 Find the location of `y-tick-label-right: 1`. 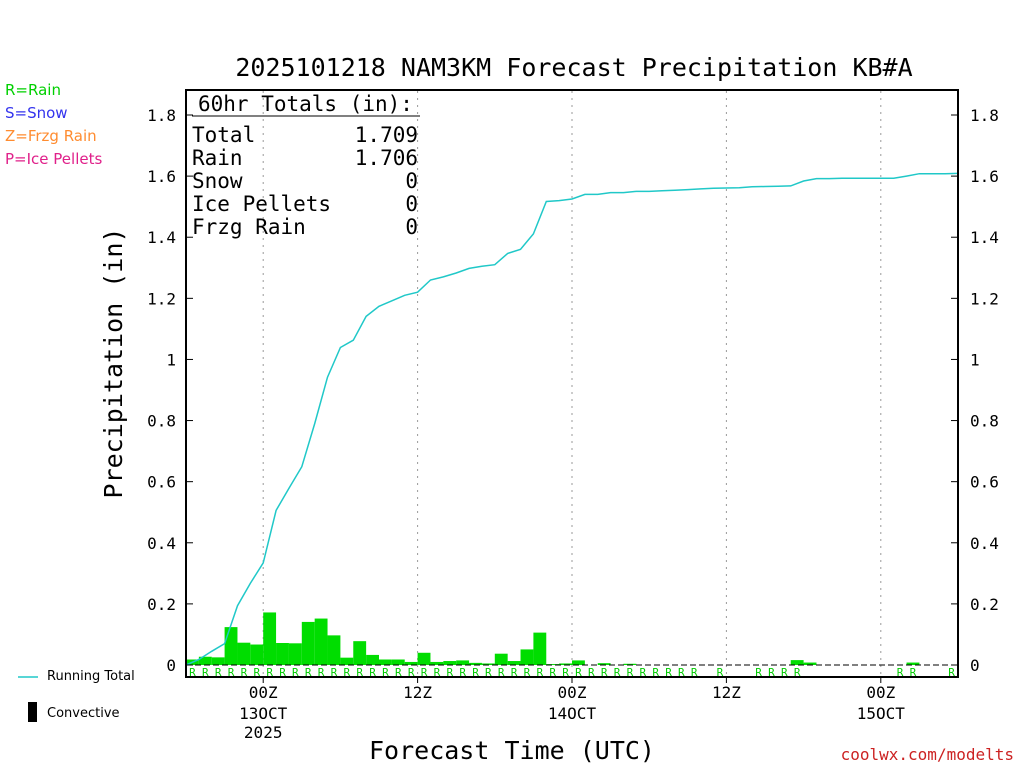

y-tick-label-right: 1 is located at coordinates (975, 359).